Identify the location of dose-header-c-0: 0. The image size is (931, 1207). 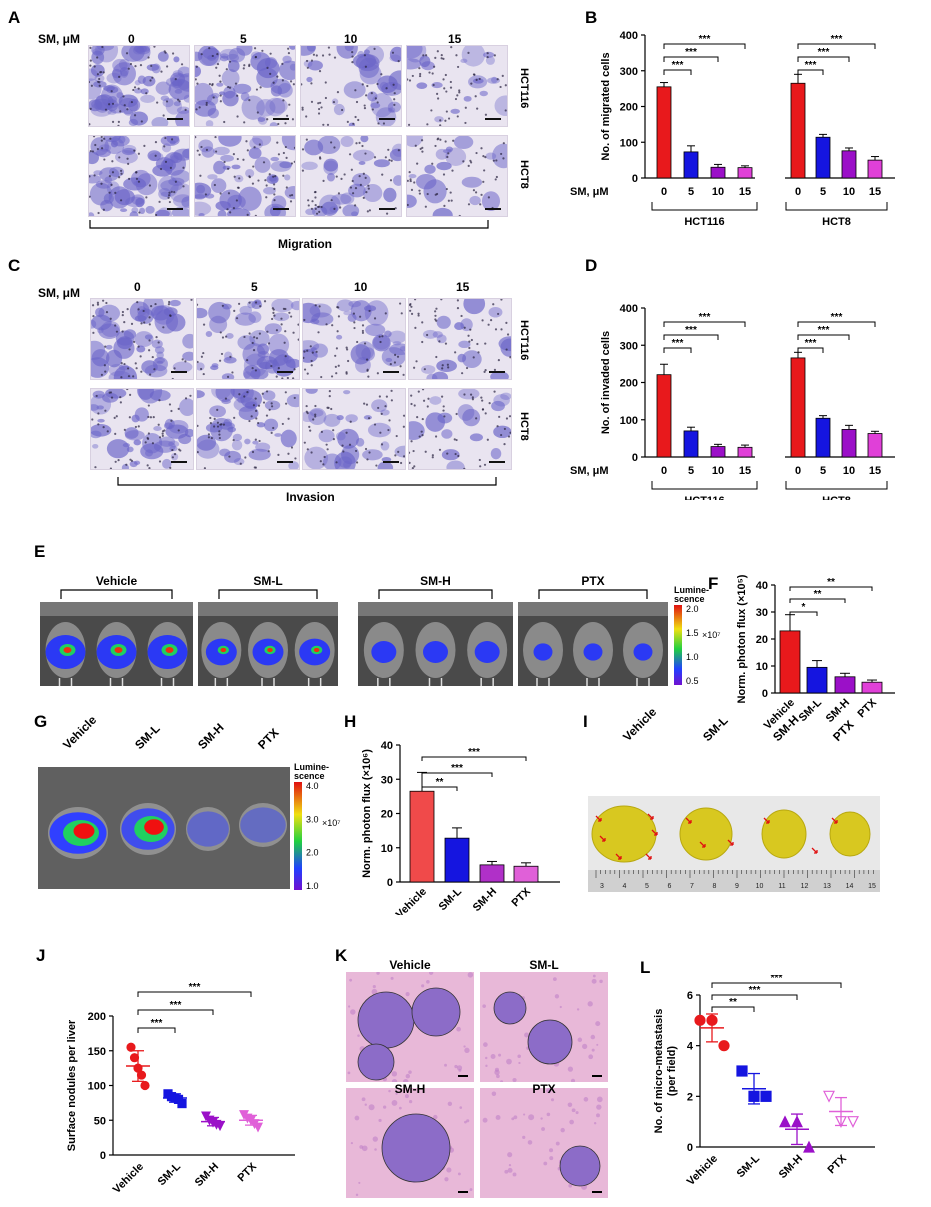
(137, 287).